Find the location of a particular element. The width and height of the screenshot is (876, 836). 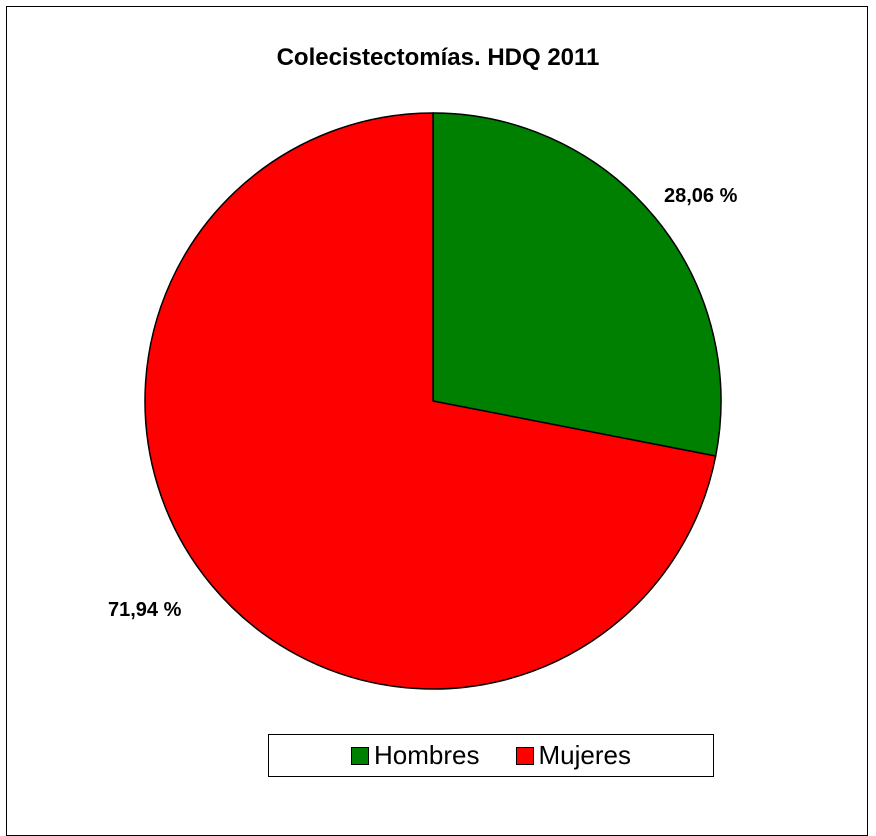

legend-swatch-mujeres is located at coordinates (524, 755).